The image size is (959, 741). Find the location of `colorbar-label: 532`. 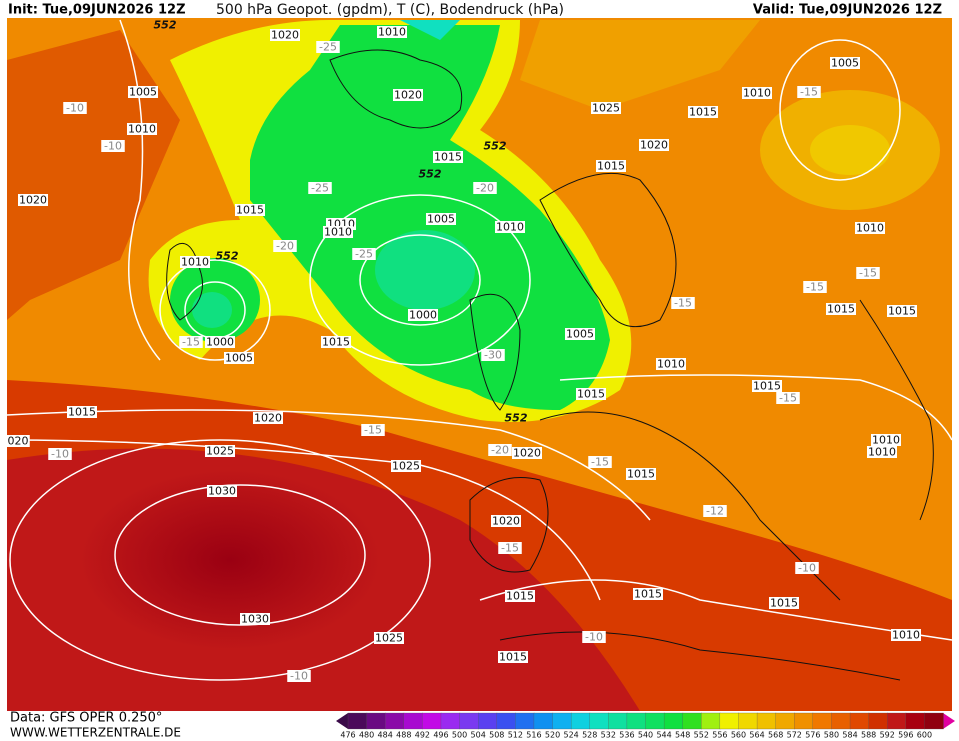

colorbar-label: 532 is located at coordinates (608, 735).